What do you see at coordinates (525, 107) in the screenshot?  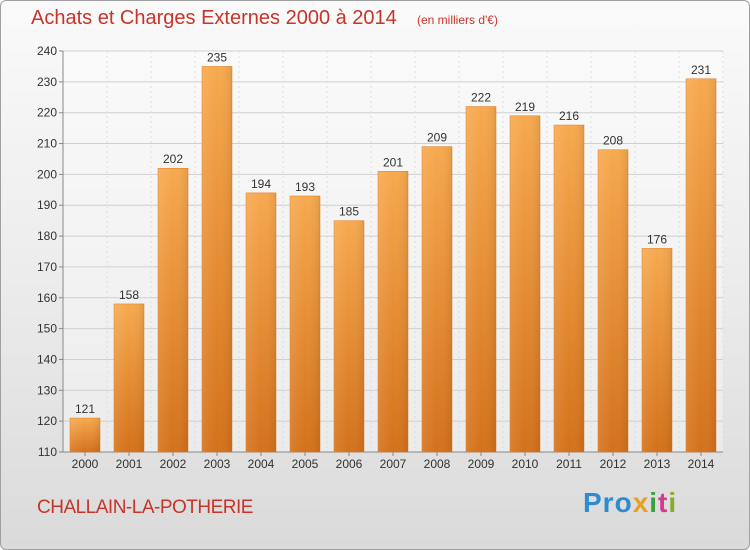 I see `data-label: 219` at bounding box center [525, 107].